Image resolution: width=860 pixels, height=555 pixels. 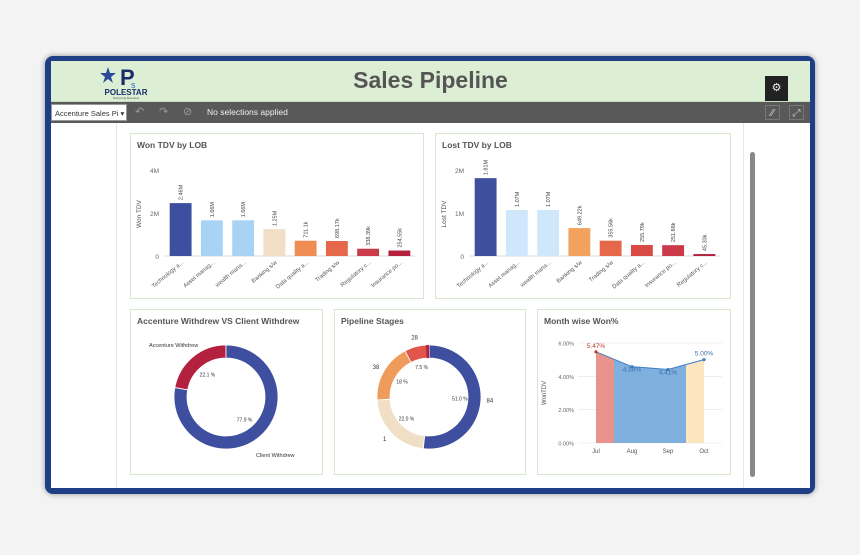 I want to click on month-point-label: 4.41%, so click(x=668, y=373).